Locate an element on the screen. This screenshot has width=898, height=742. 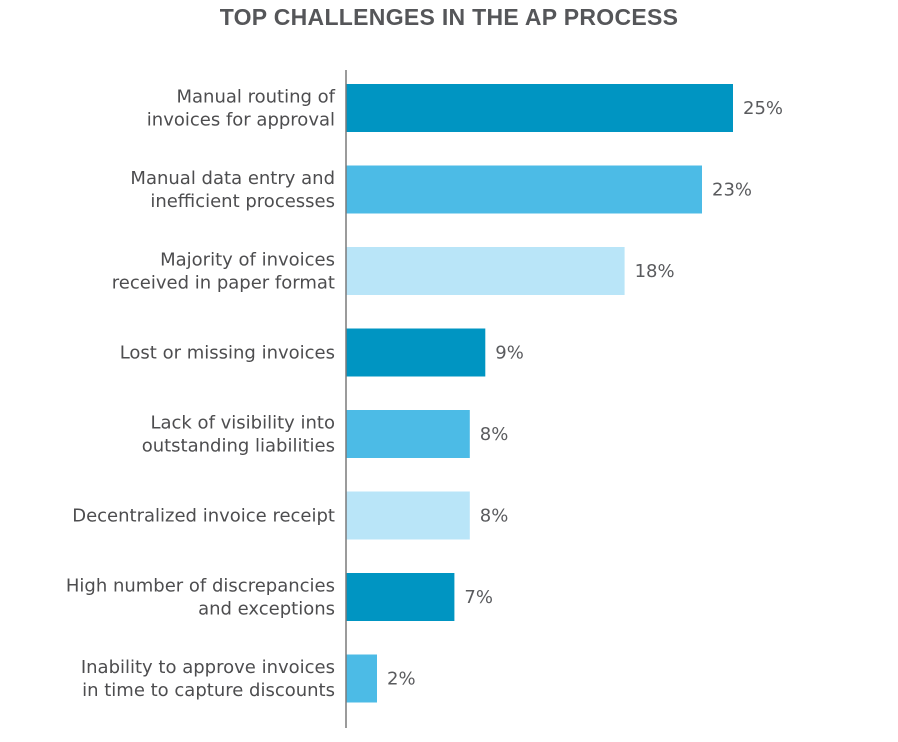
category-label-6-line-1: Decentralized invoice receipt is located at coordinates (203, 516).